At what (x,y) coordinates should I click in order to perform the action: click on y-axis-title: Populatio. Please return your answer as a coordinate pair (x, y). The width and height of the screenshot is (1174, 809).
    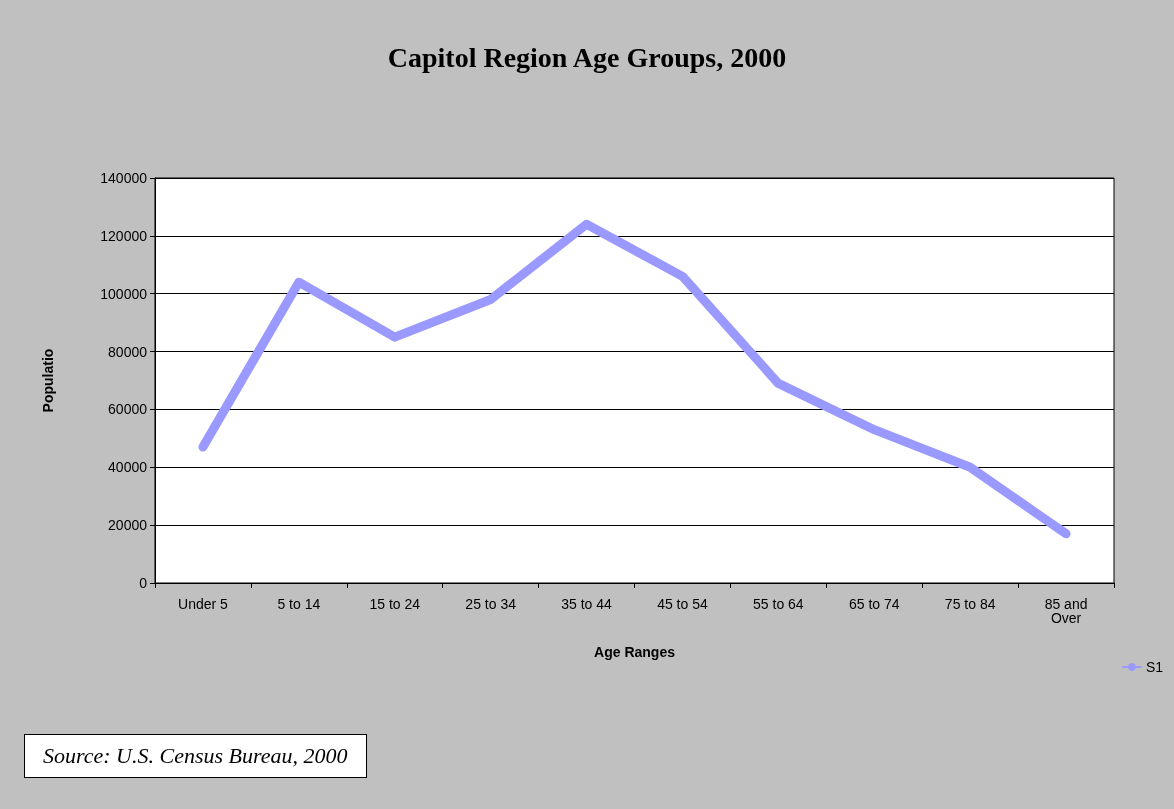
    Looking at the image, I should click on (48, 380).